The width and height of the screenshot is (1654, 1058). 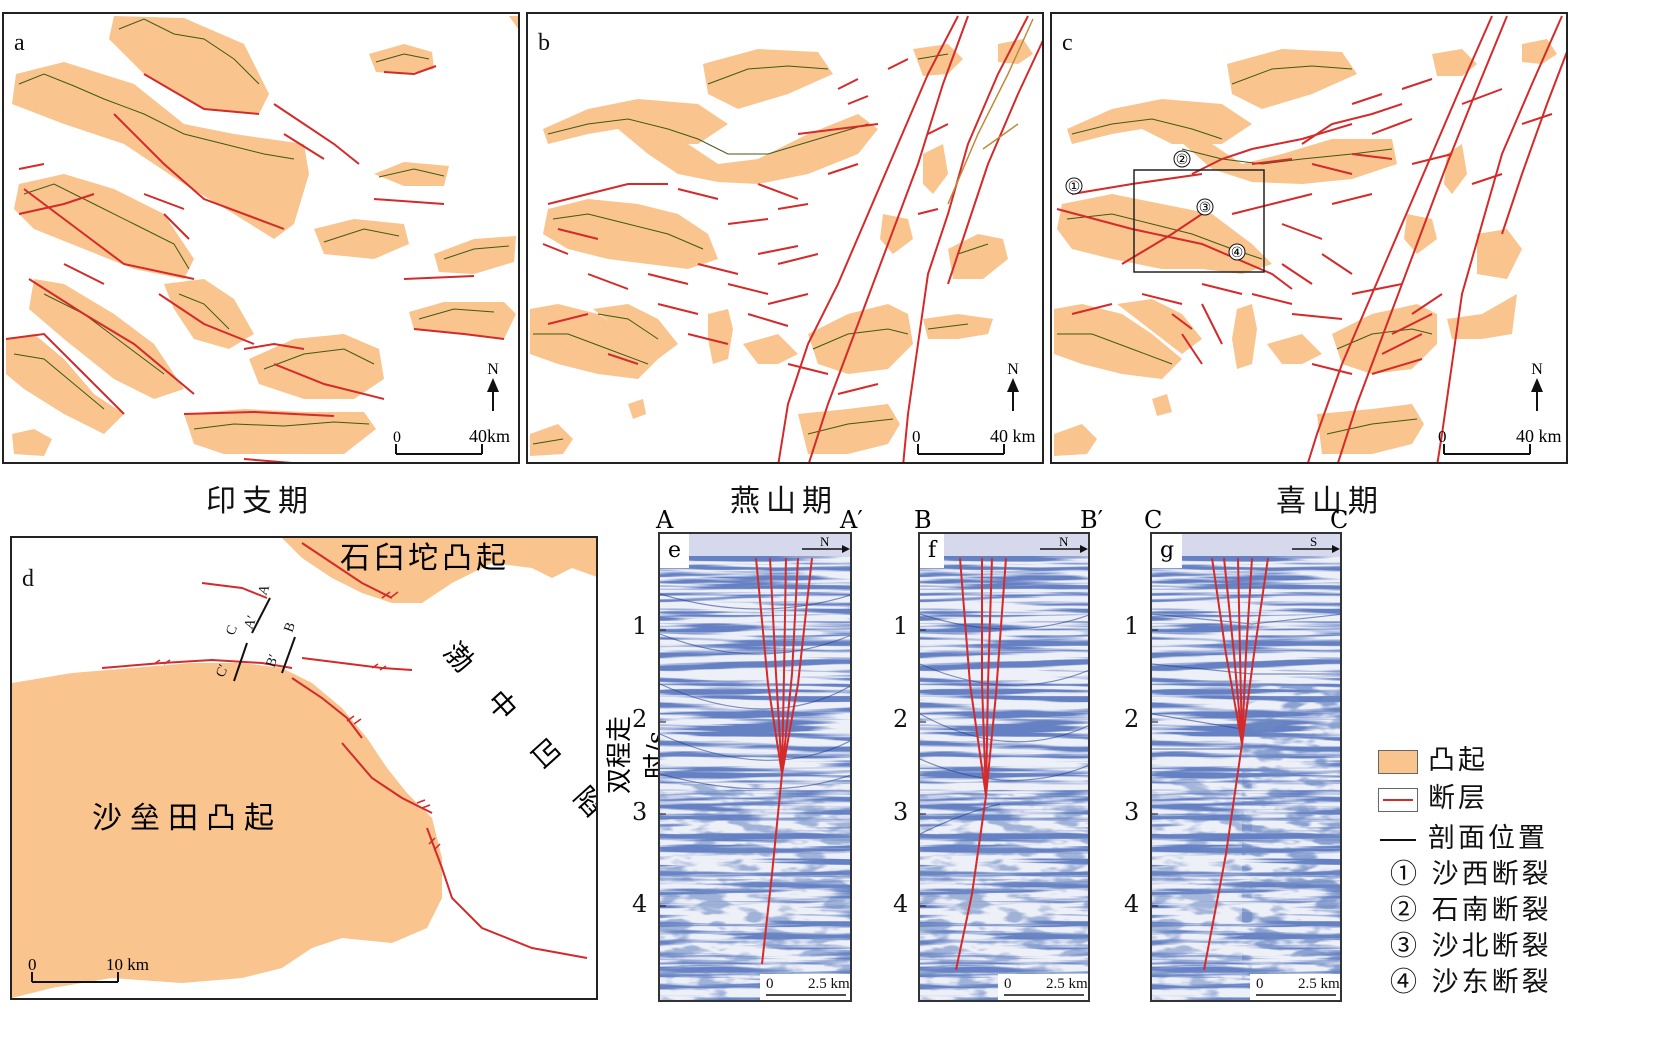 What do you see at coordinates (640, 812) in the screenshot?
I see `tick-e-3: 3` at bounding box center [640, 812].